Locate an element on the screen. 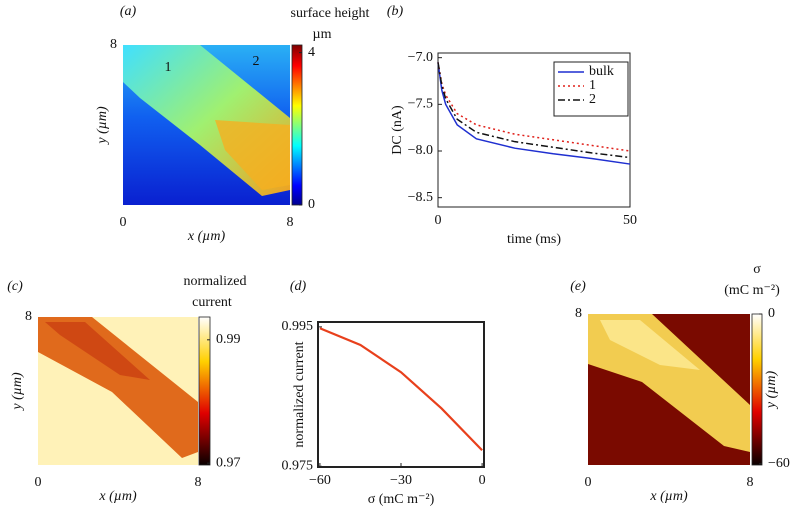 This screenshot has height=517, width=794. legend-label: bulk is located at coordinates (601, 71).